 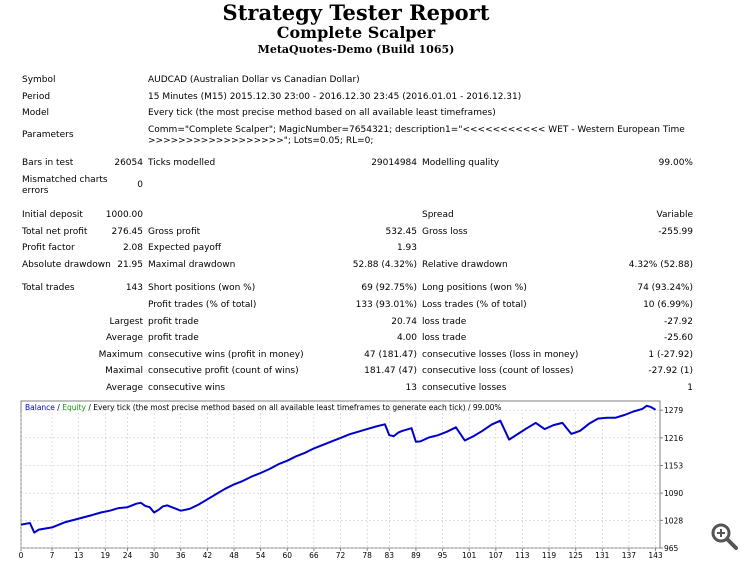 I want to click on x-tick-label: 60, so click(x=287, y=555).